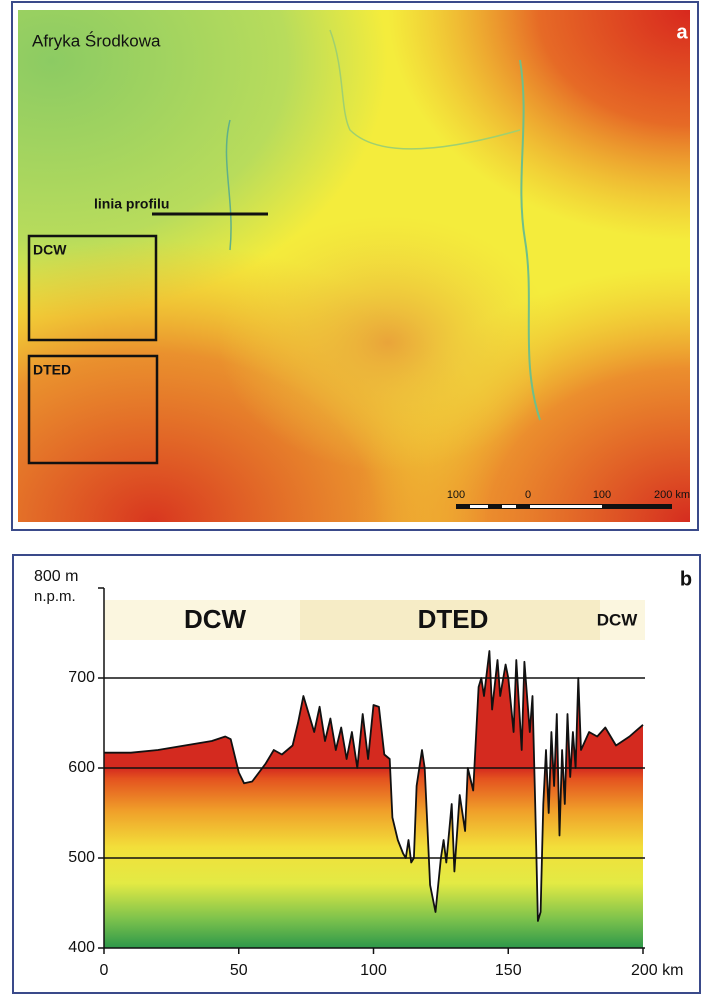 This screenshot has height=1003, width=710. I want to click on map-title: Afryka Środkowa, so click(96, 40).